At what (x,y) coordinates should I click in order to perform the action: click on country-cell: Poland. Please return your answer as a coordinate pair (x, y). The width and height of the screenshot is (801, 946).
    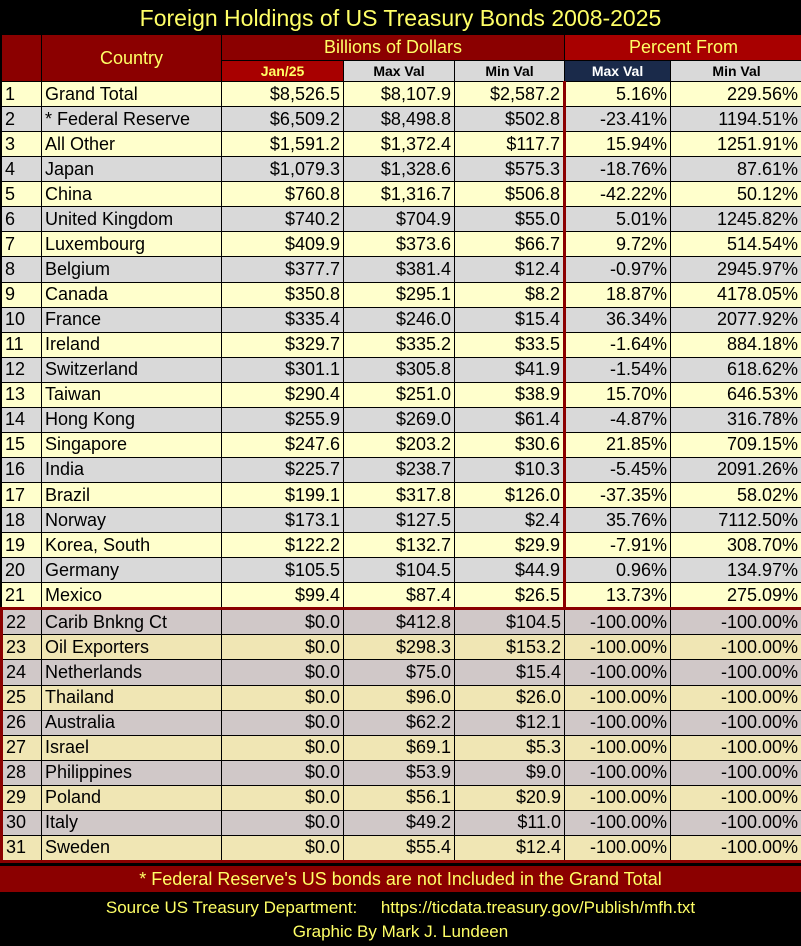
    Looking at the image, I should click on (131, 797).